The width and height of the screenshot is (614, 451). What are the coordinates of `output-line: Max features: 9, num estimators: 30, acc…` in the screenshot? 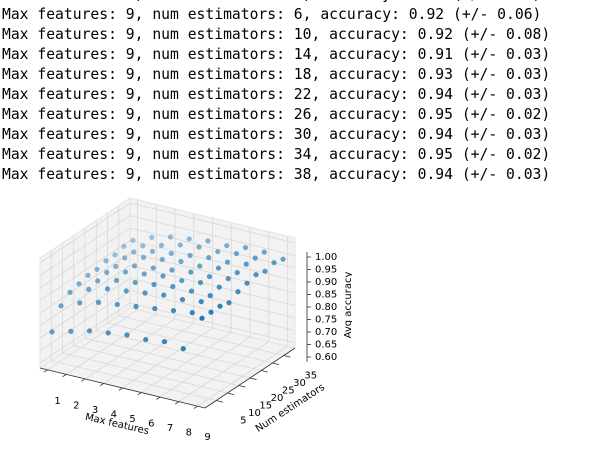 It's located at (276, 134).